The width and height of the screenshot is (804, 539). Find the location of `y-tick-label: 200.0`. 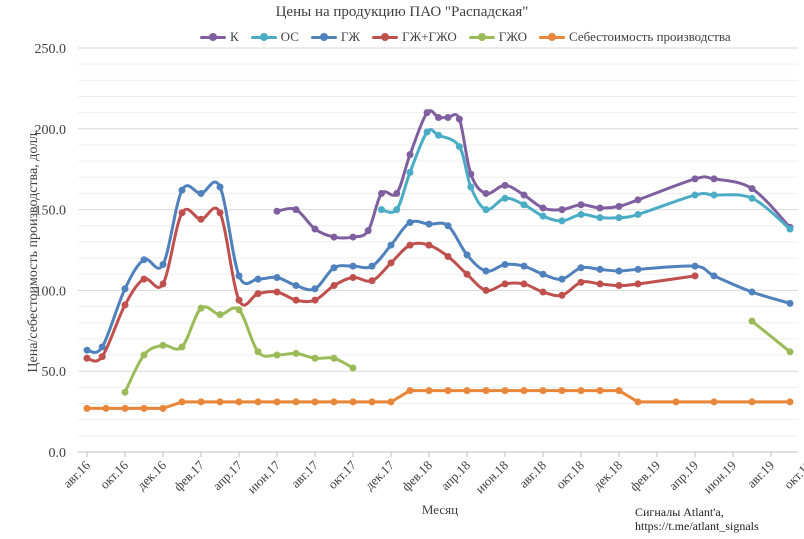

y-tick-label: 200.0 is located at coordinates (51, 130).